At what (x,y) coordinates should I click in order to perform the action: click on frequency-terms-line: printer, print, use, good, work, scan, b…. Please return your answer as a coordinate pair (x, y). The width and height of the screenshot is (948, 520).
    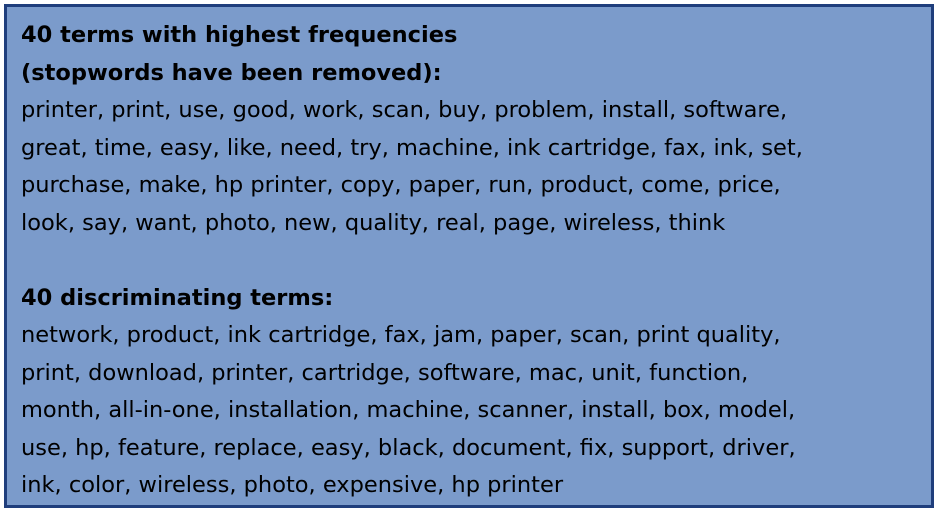
    Looking at the image, I should click on (404, 110).